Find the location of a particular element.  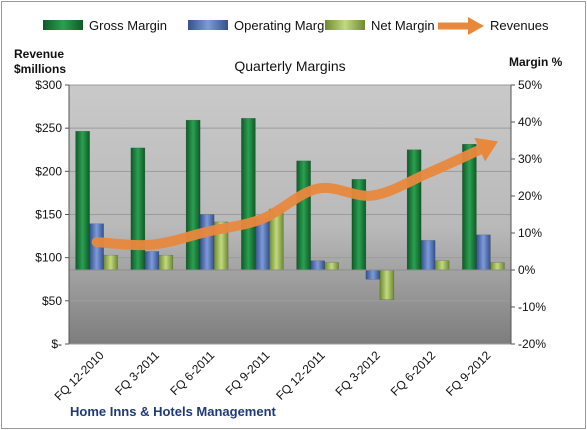

legend-swatch-net-margin is located at coordinates (345, 25).